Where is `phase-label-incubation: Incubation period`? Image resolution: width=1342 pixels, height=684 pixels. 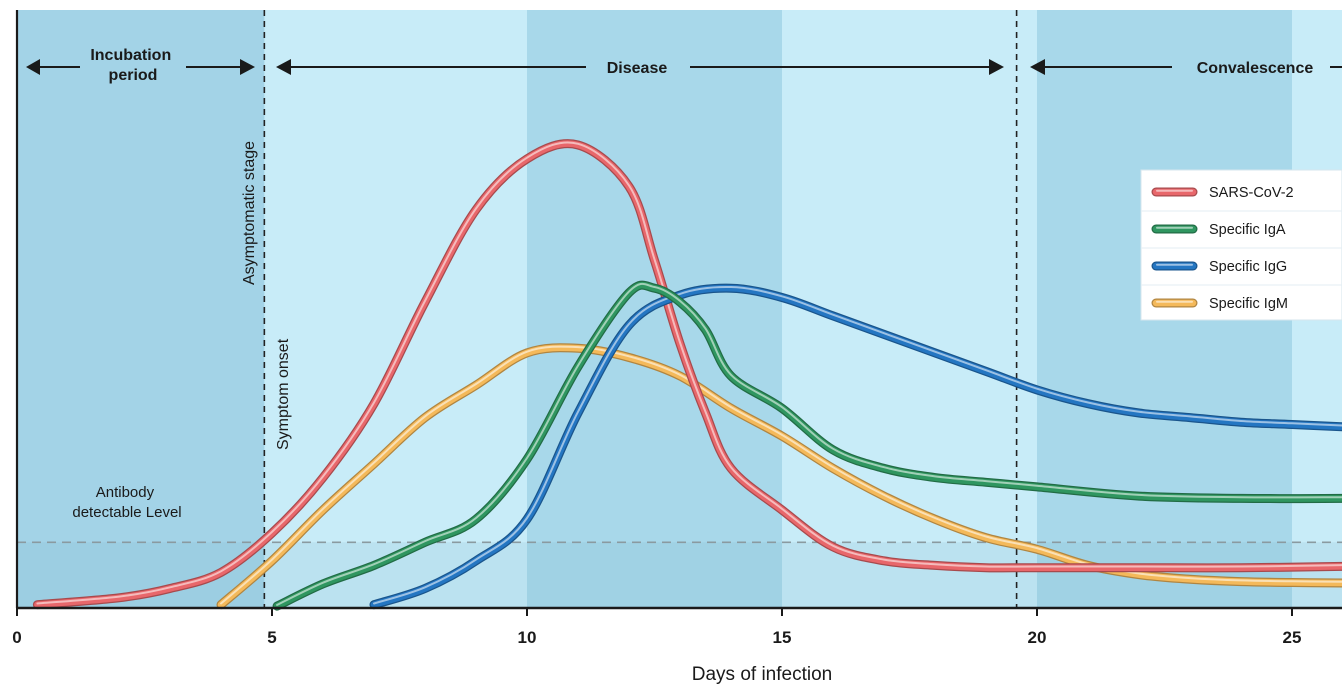
phase-label-incubation: Incubation period is located at coordinates (132, 65).